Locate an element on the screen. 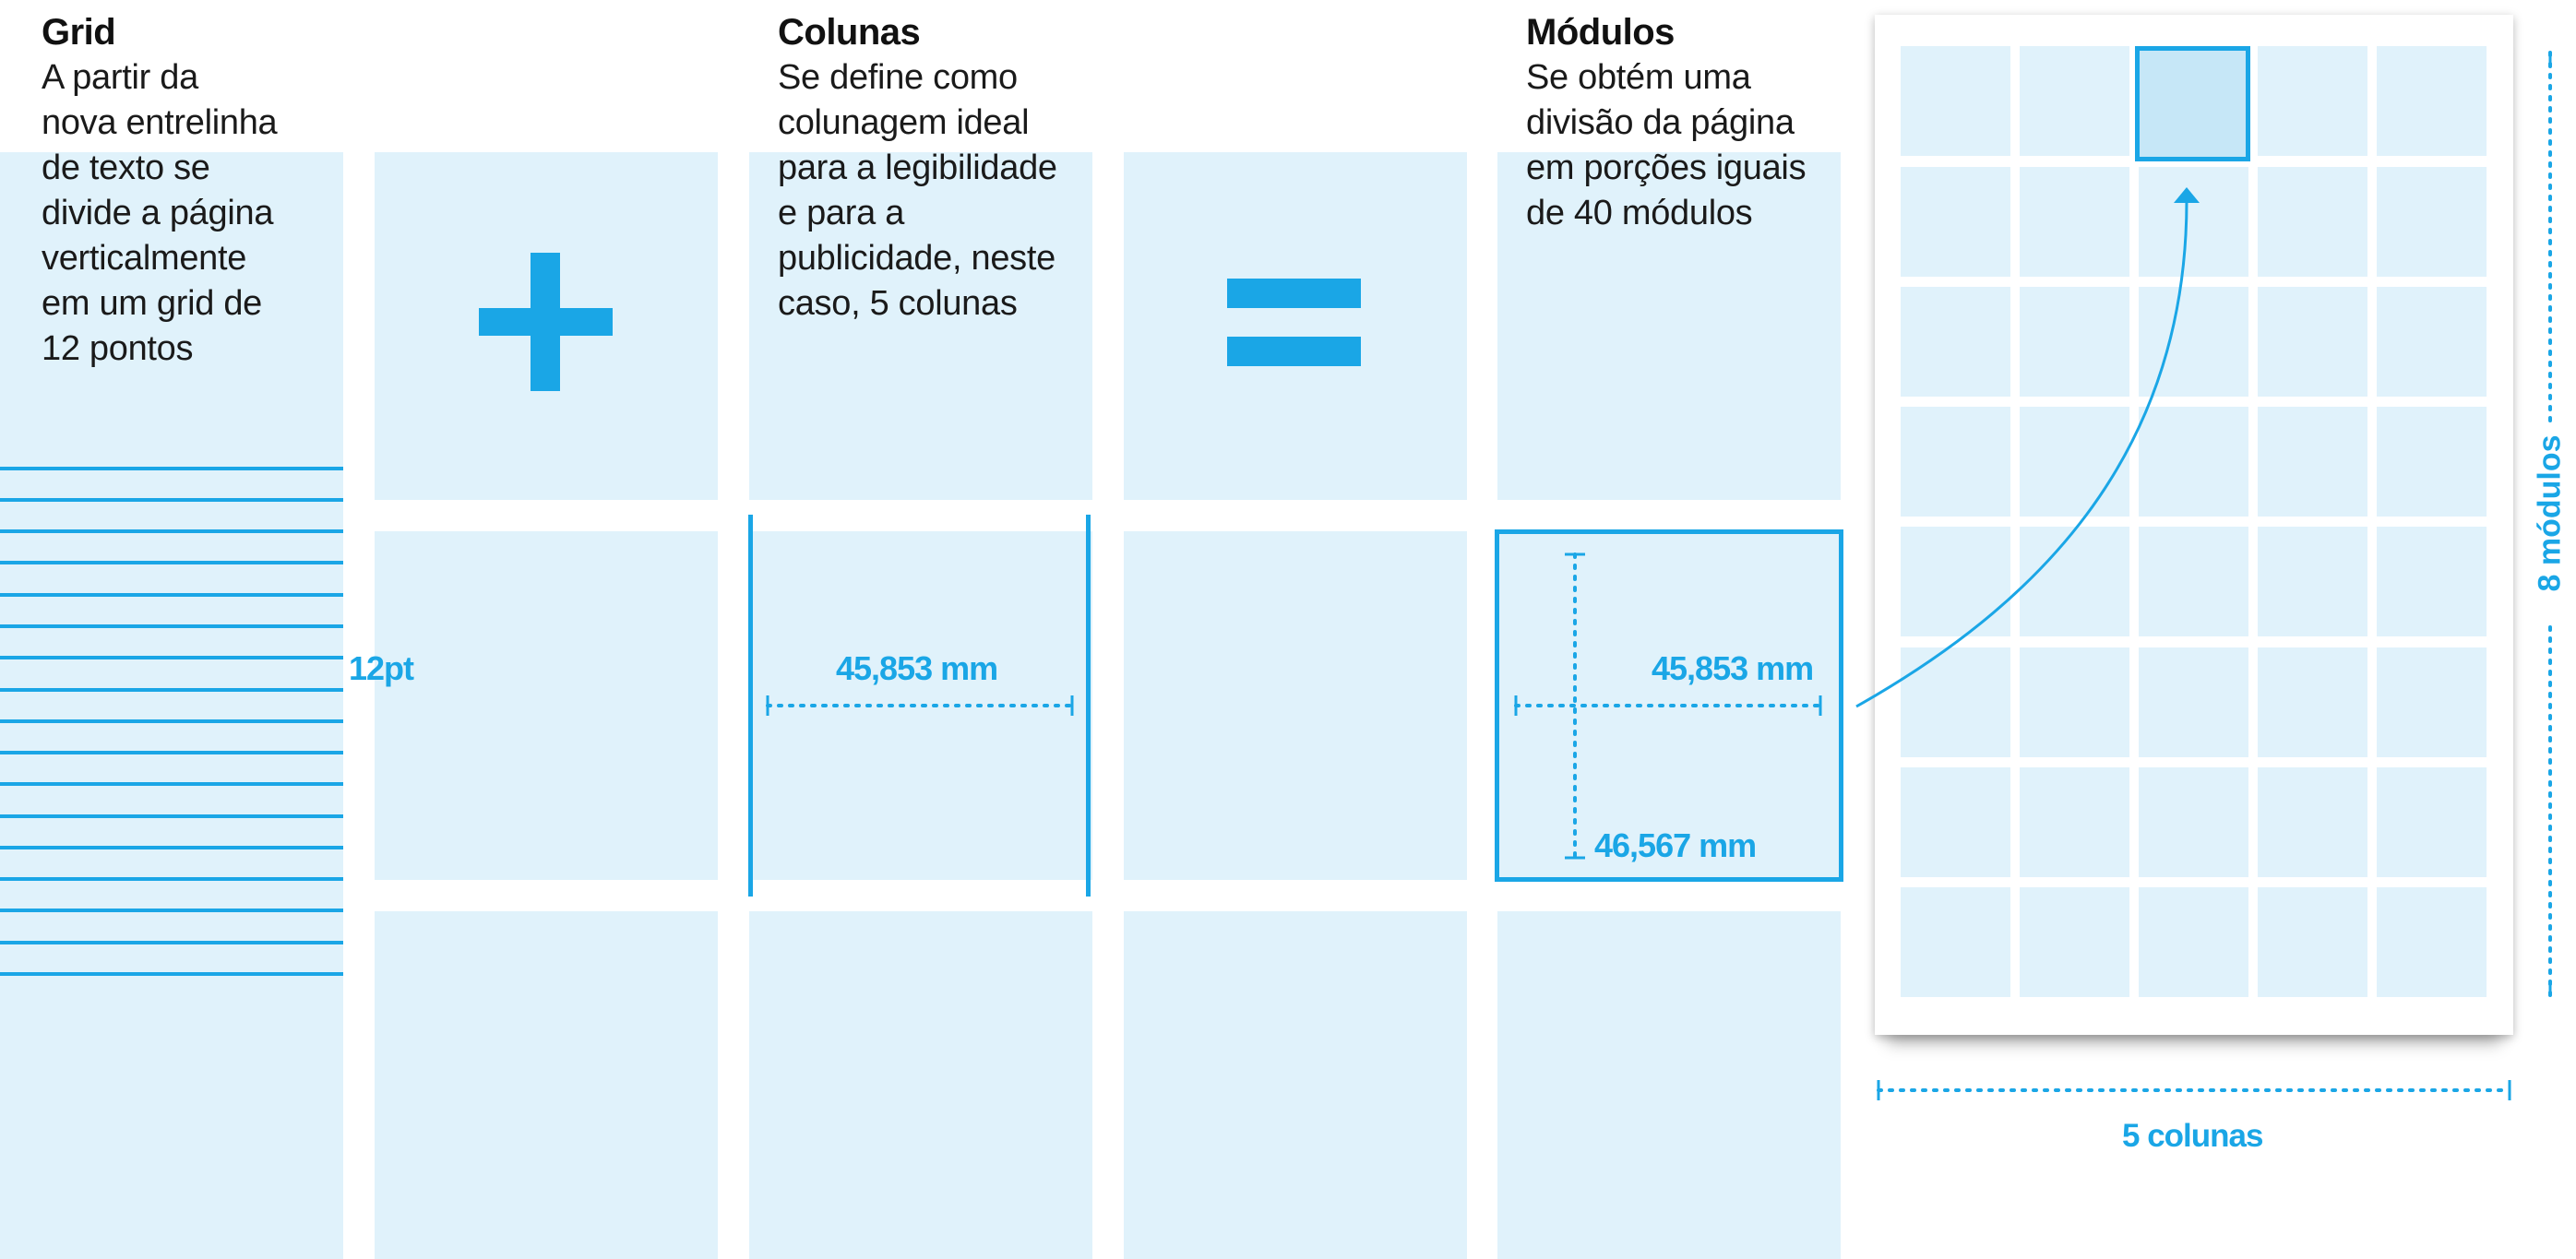 This screenshot has width=2576, height=1259. grid-heading: Grid is located at coordinates (79, 32).